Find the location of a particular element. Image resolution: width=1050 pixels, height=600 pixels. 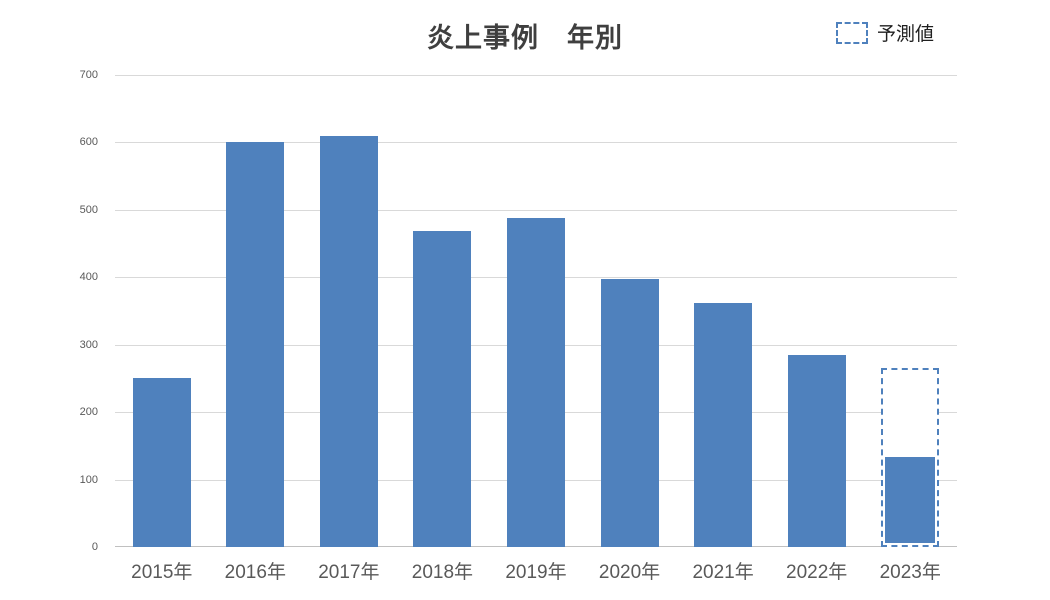

x-tick-label: 2022年 is located at coordinates (817, 572).